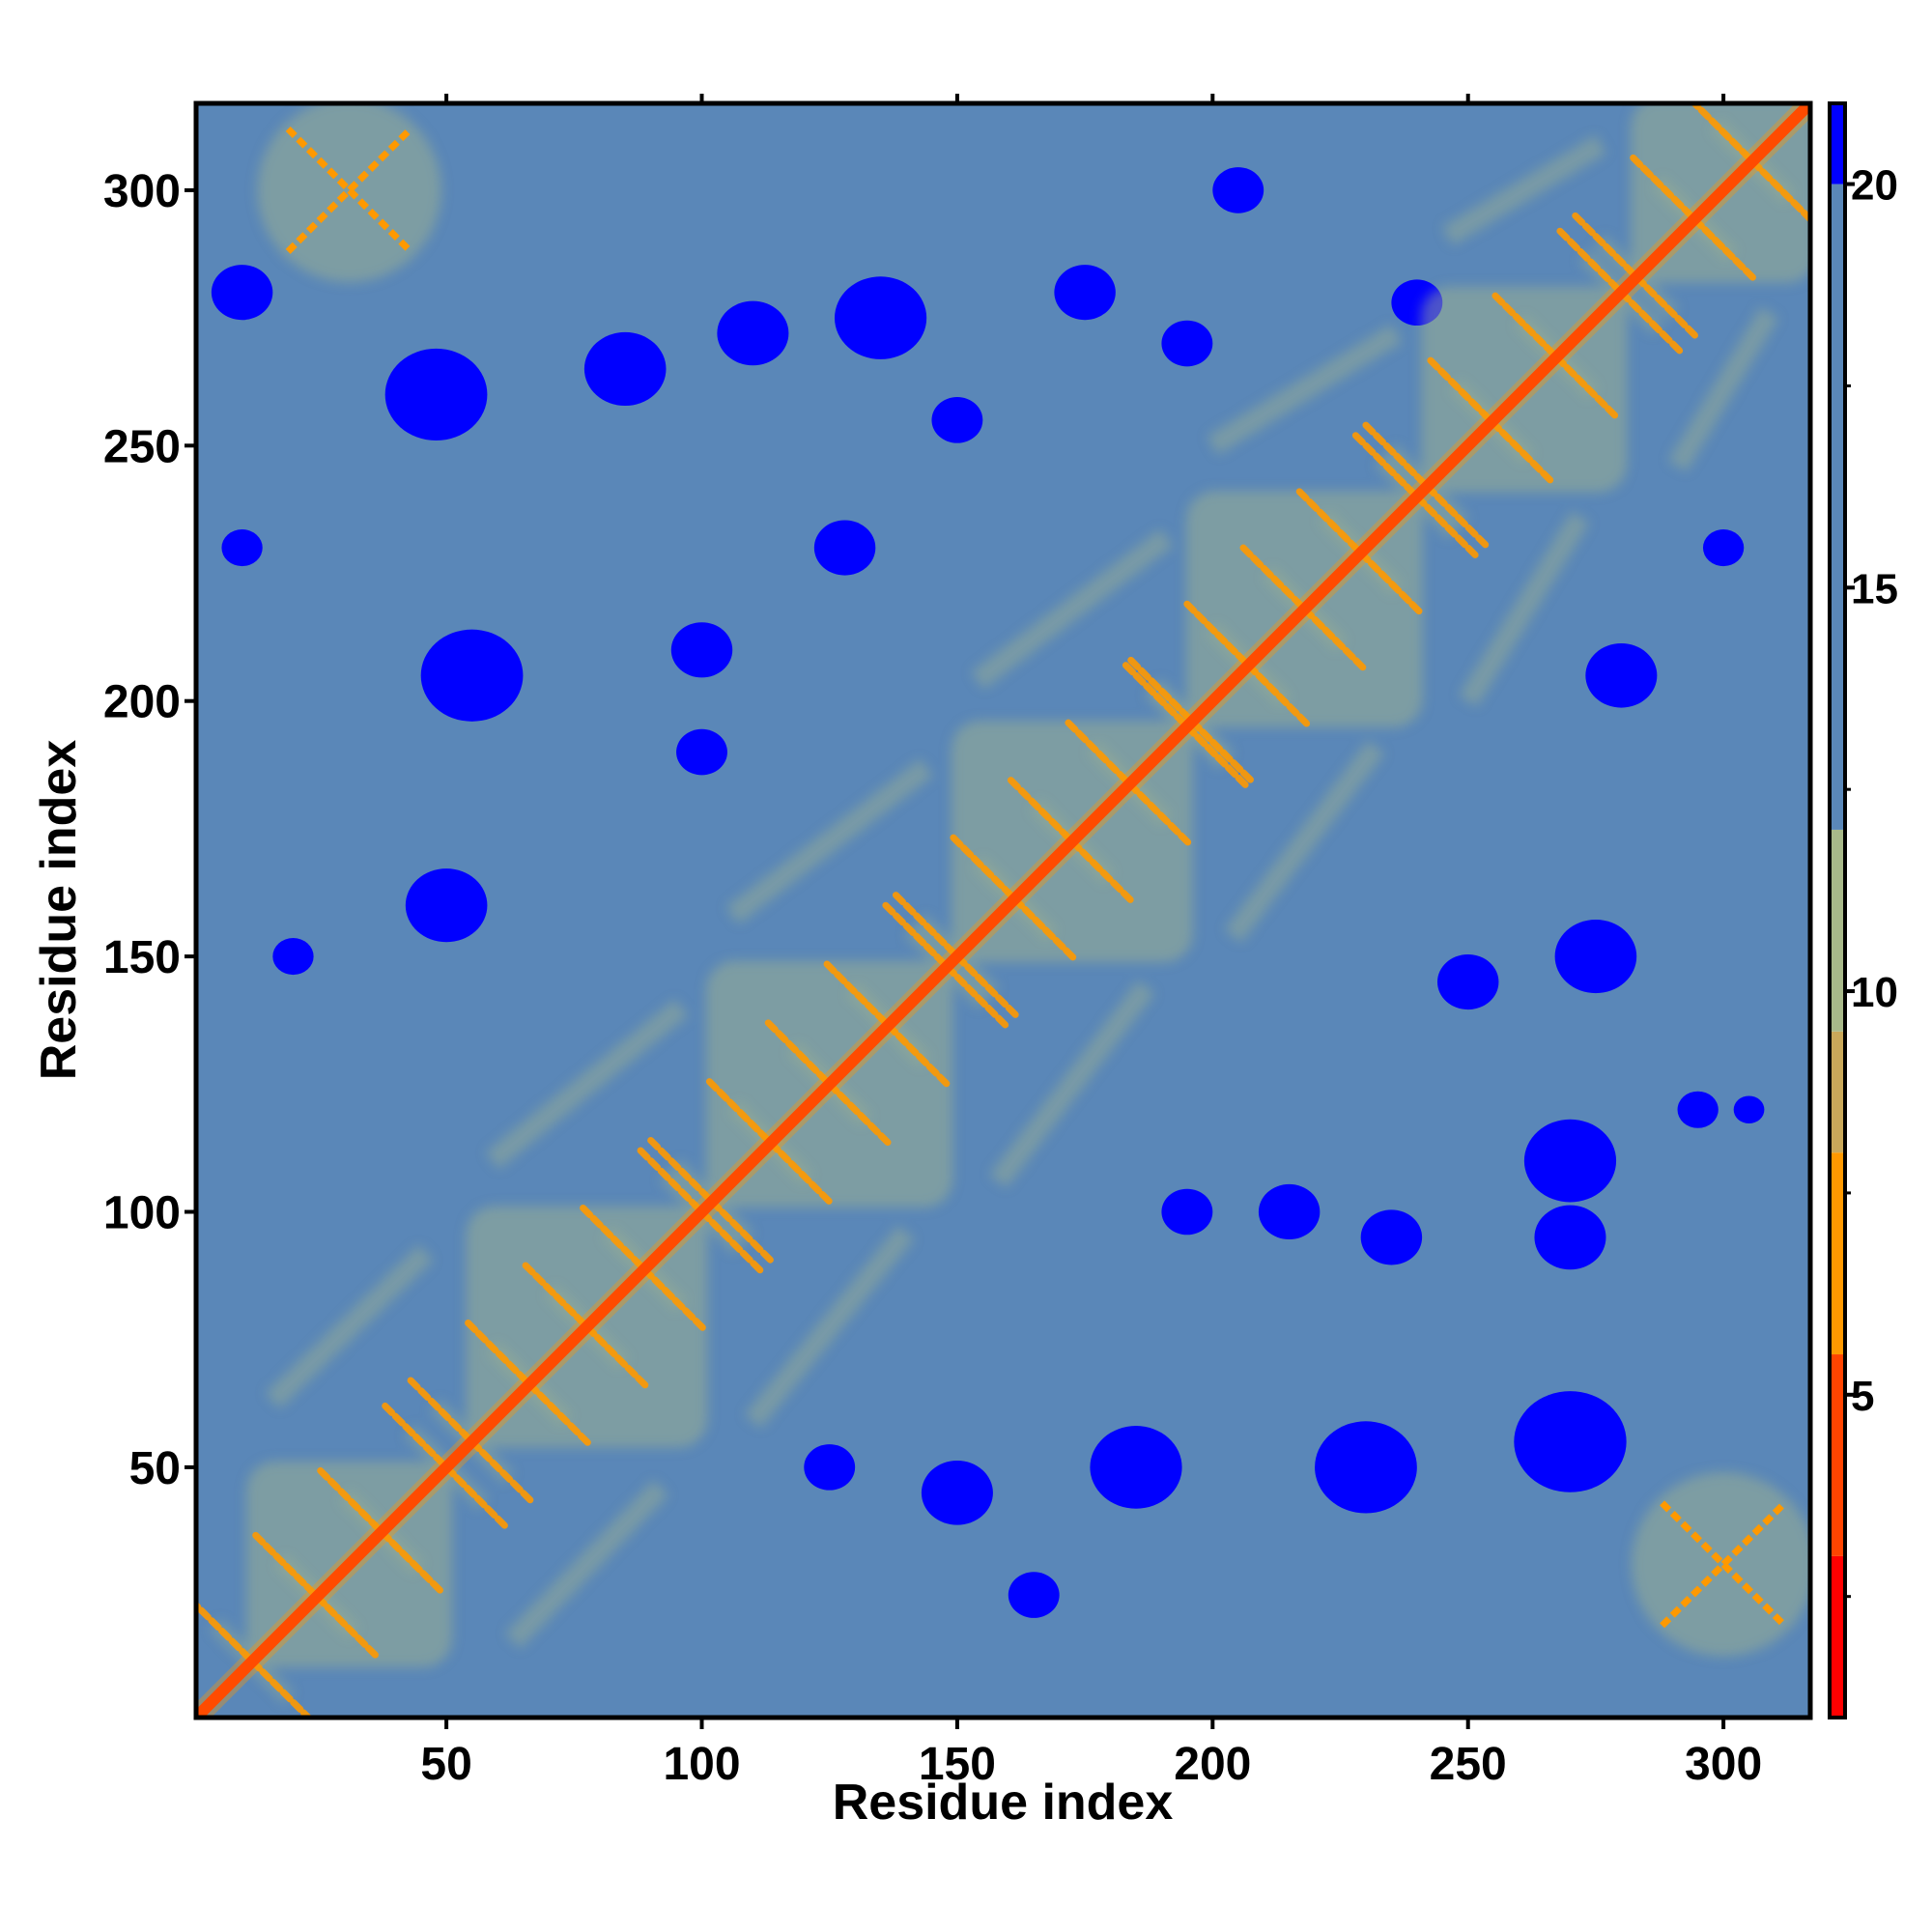 The width and height of the screenshot is (1932, 1932). I want to click on x-tick-label: 250, so click(1468, 1764).